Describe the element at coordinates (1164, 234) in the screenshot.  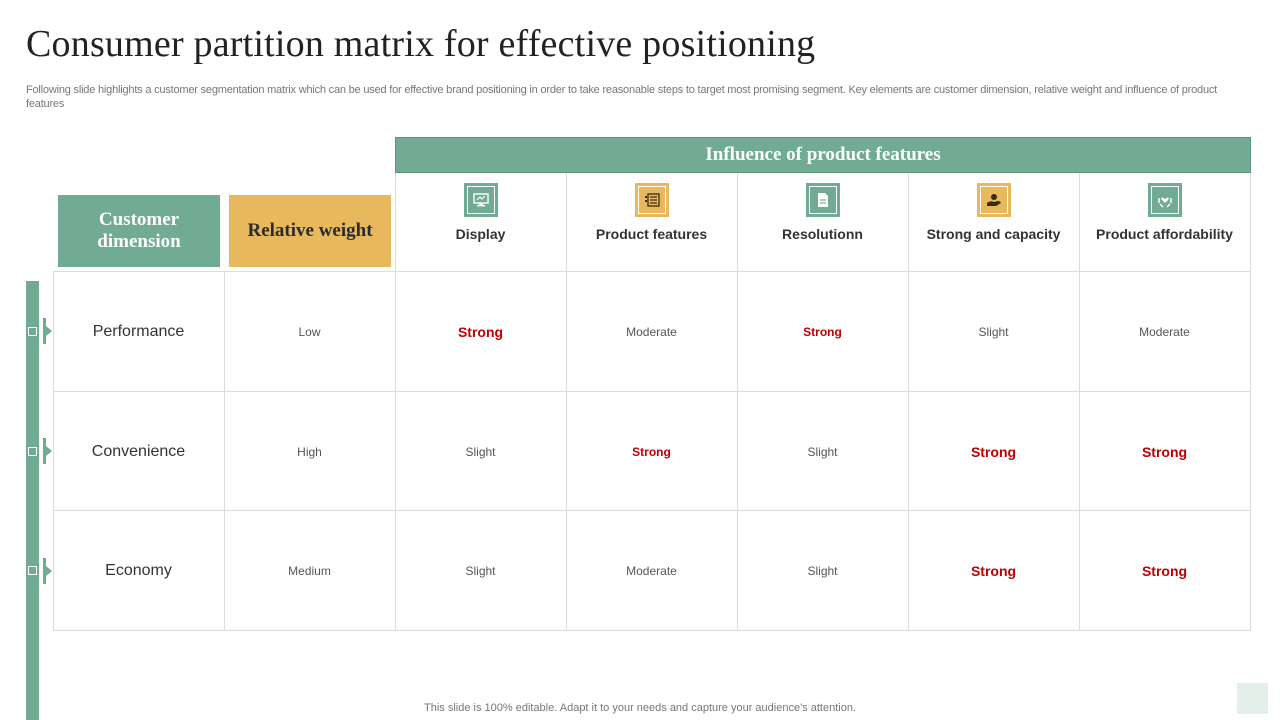
I see `feature-label: Product affordability` at that location.